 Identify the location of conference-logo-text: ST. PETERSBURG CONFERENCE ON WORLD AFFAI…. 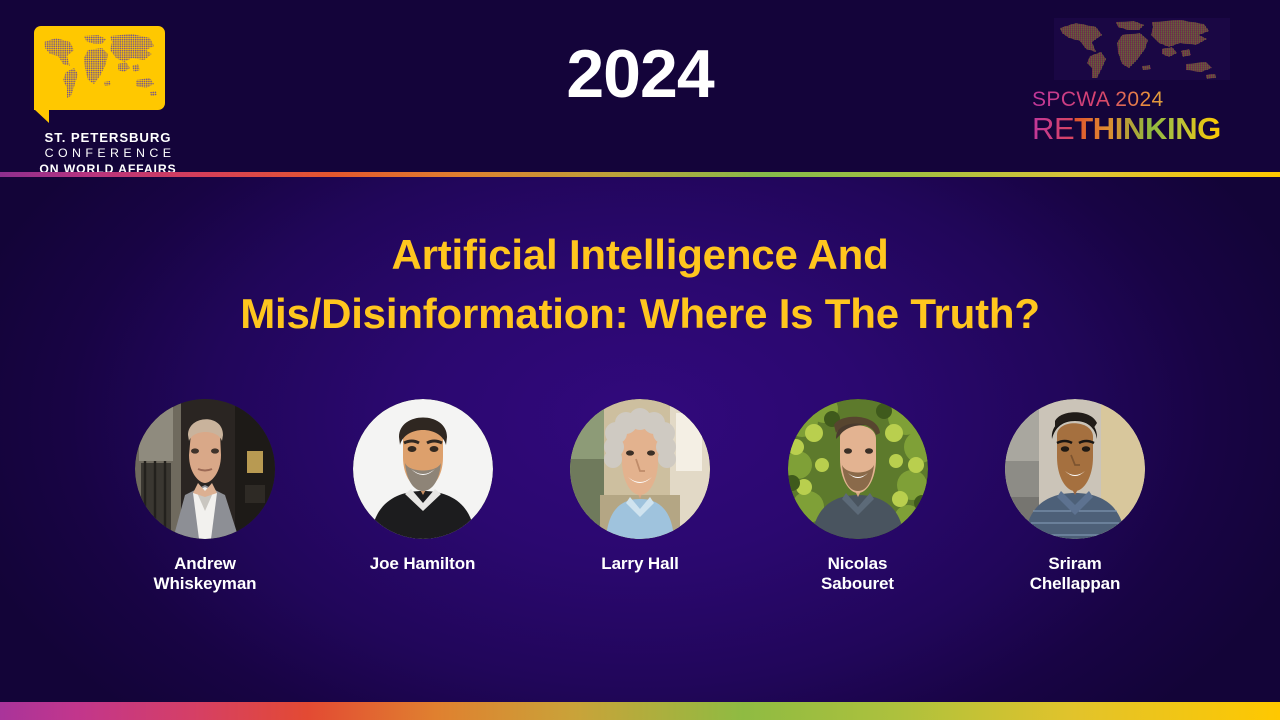
(108, 153).